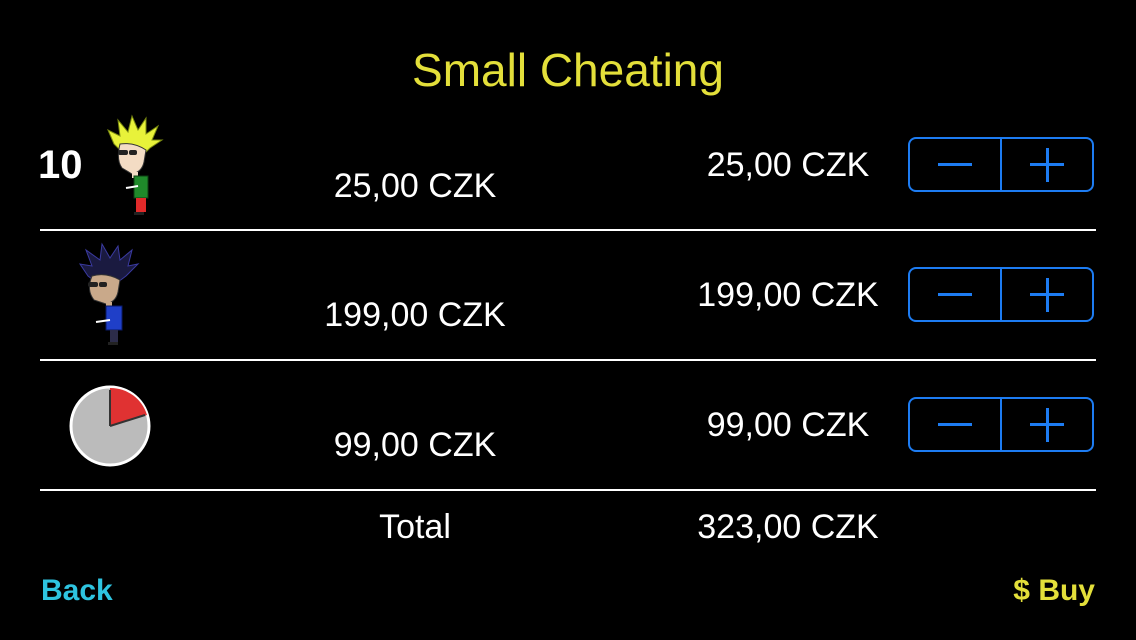 The image size is (1136, 640). Describe the element at coordinates (60, 165) in the screenshot. I see `quantity-label: 10` at that location.